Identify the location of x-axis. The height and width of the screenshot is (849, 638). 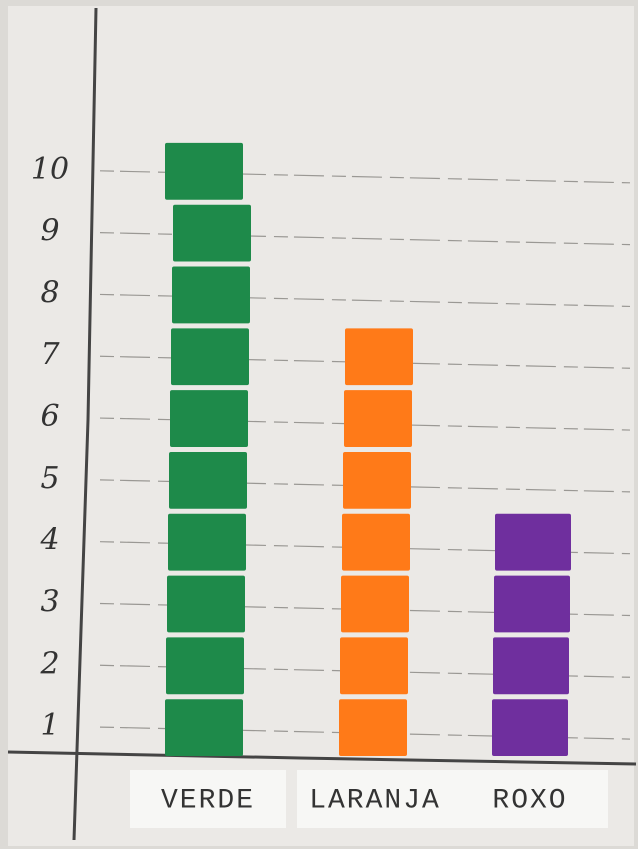
(322, 758).